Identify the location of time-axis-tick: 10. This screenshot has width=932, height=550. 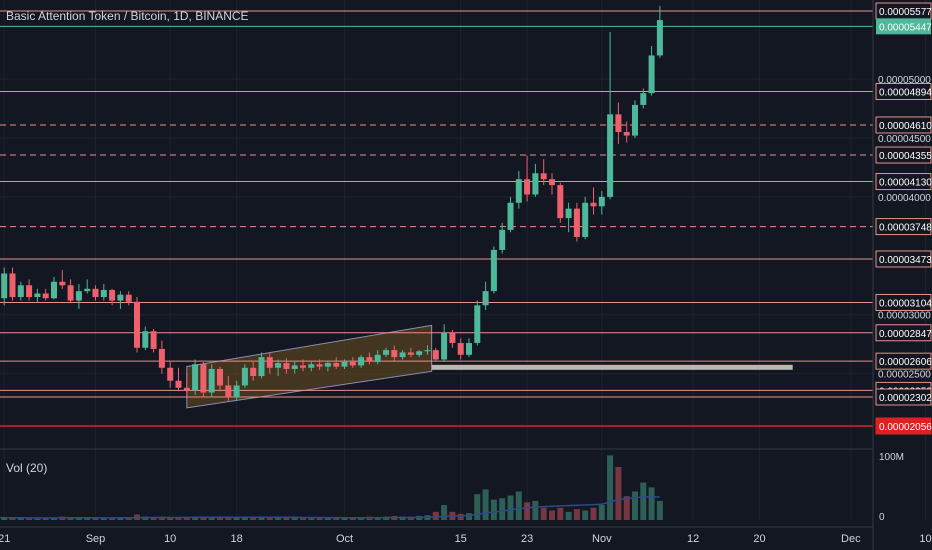
(170, 539).